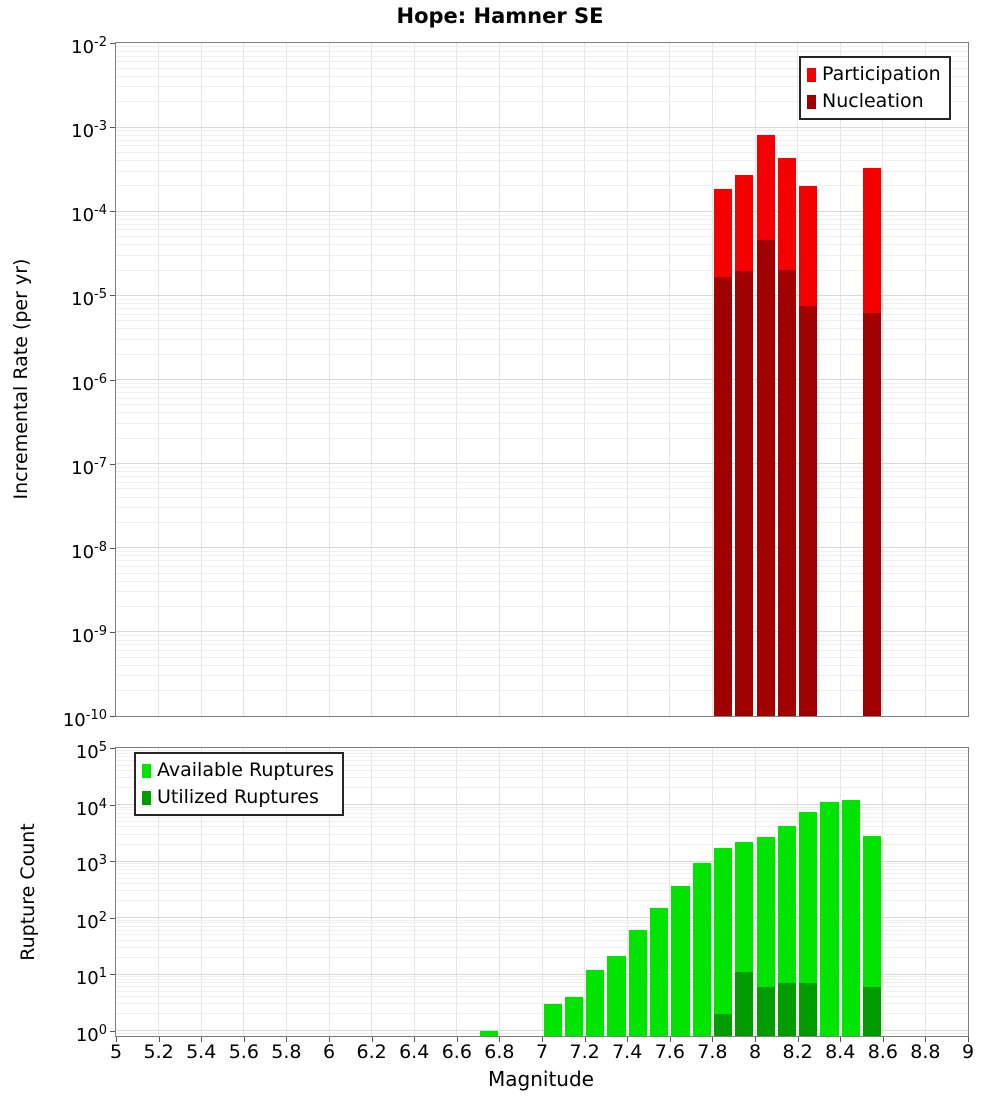  Describe the element at coordinates (712, 1052) in the screenshot. I see `x-tick-label: 7.8` at that location.